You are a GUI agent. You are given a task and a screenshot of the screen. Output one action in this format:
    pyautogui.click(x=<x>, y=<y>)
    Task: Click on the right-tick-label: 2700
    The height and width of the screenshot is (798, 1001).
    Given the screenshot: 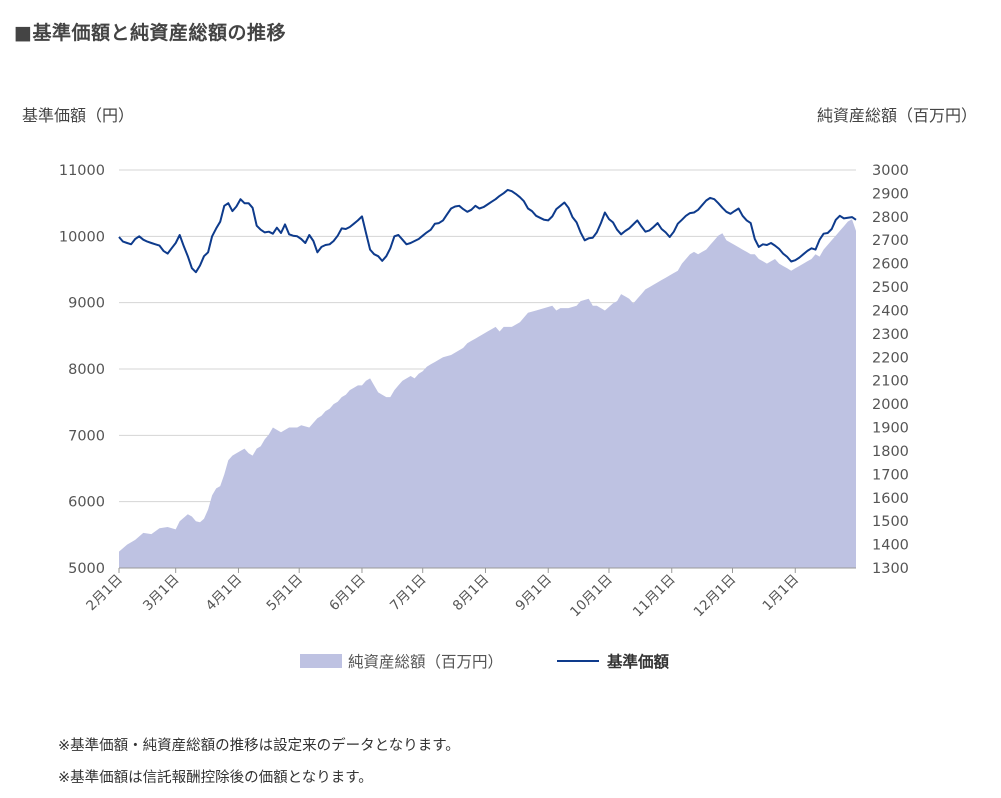 What is the action you would take?
    pyautogui.click(x=890, y=241)
    